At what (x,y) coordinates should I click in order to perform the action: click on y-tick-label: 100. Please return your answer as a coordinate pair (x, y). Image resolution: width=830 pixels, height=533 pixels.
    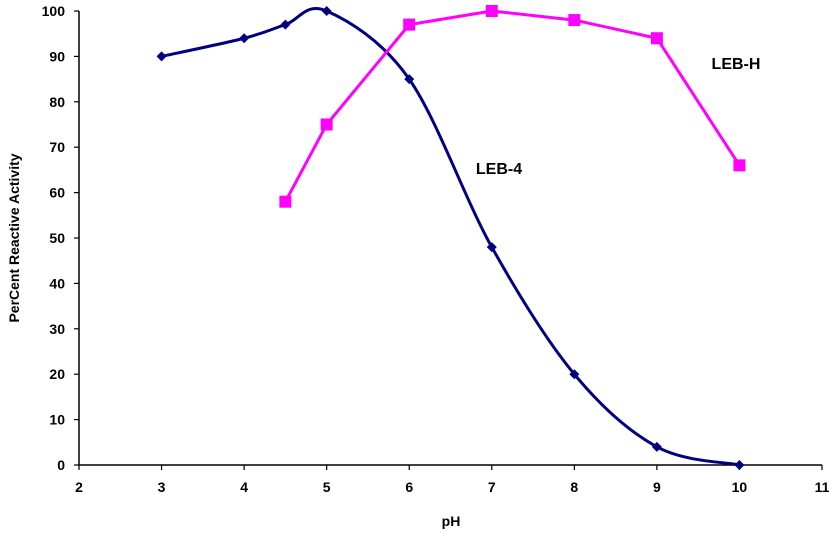
    Looking at the image, I should click on (54, 11).